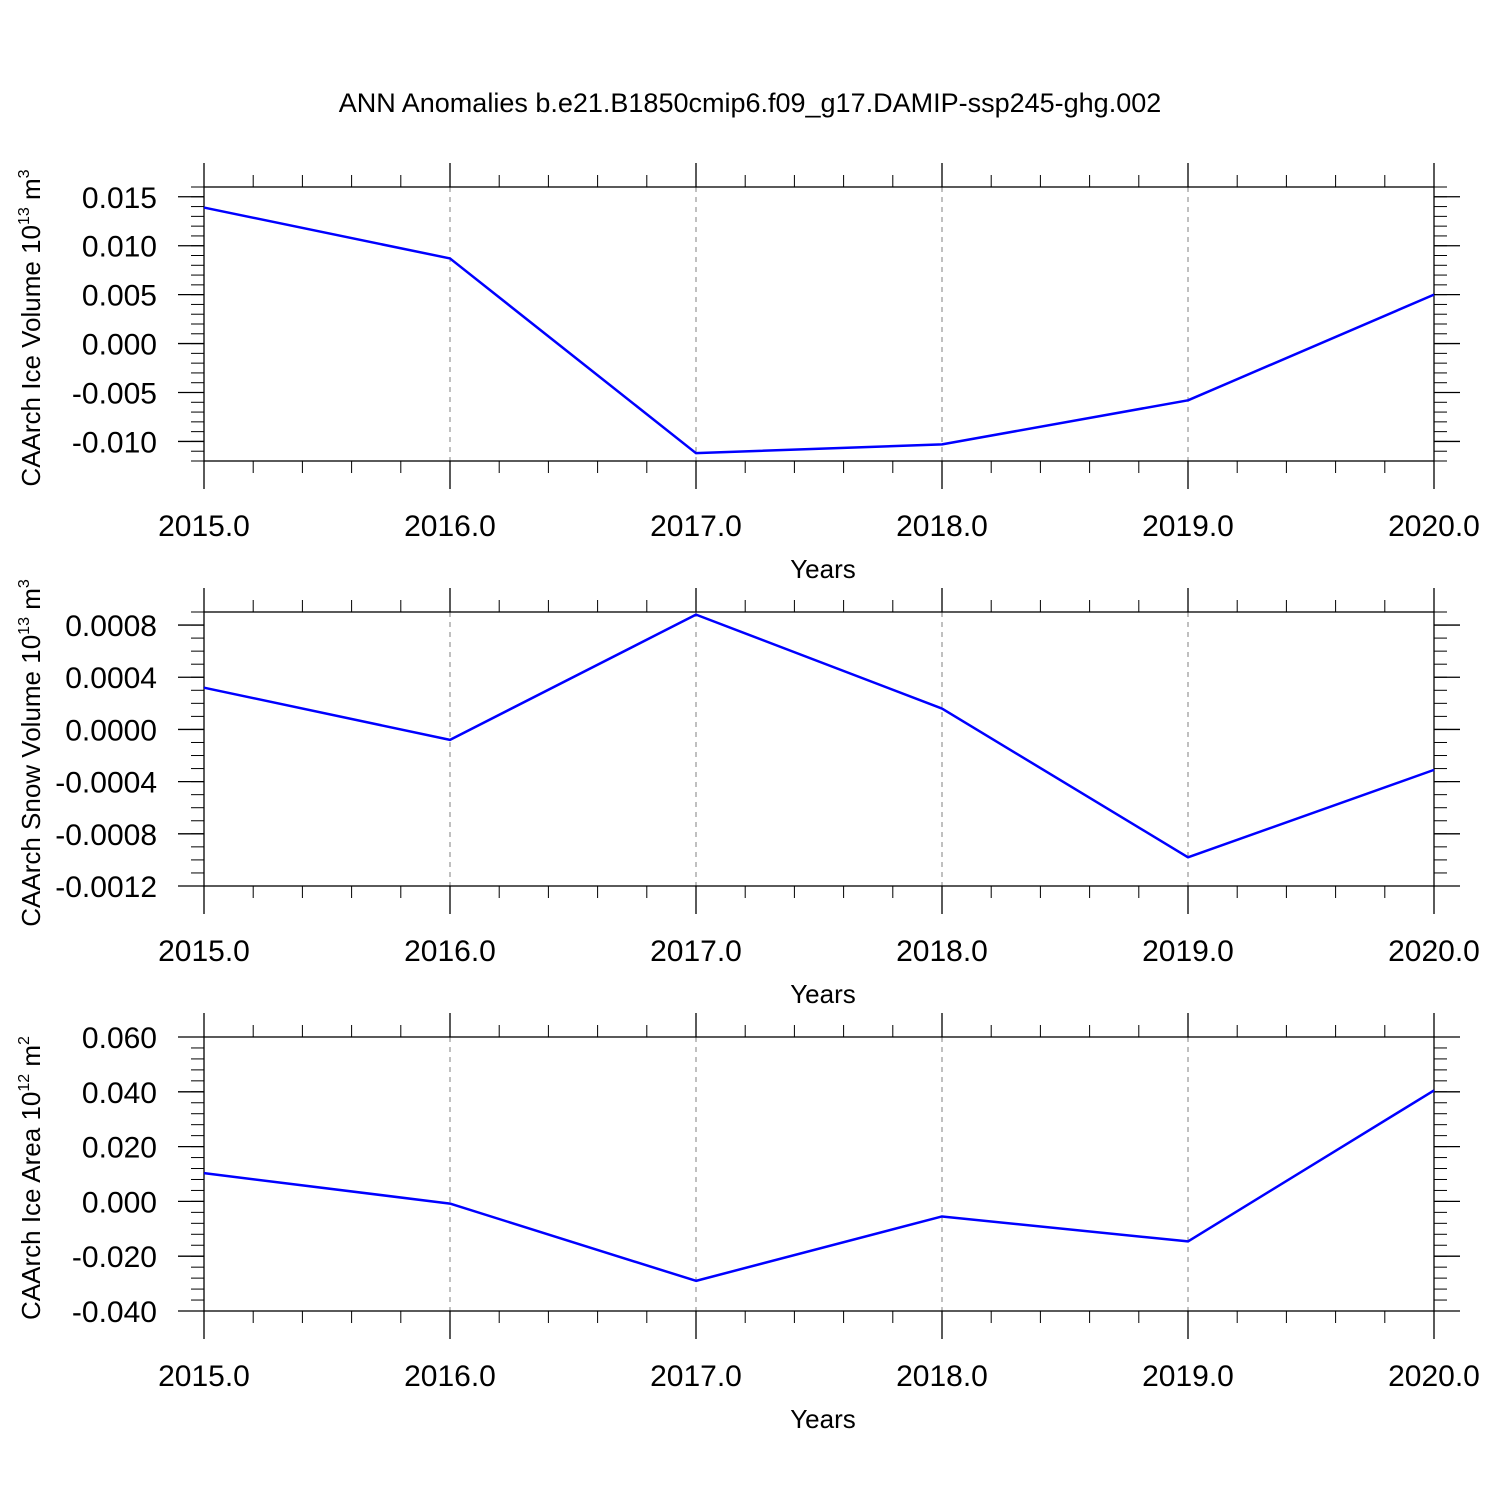  Describe the element at coordinates (119, 198) in the screenshot. I see `y-tick-label: 0.015` at that location.